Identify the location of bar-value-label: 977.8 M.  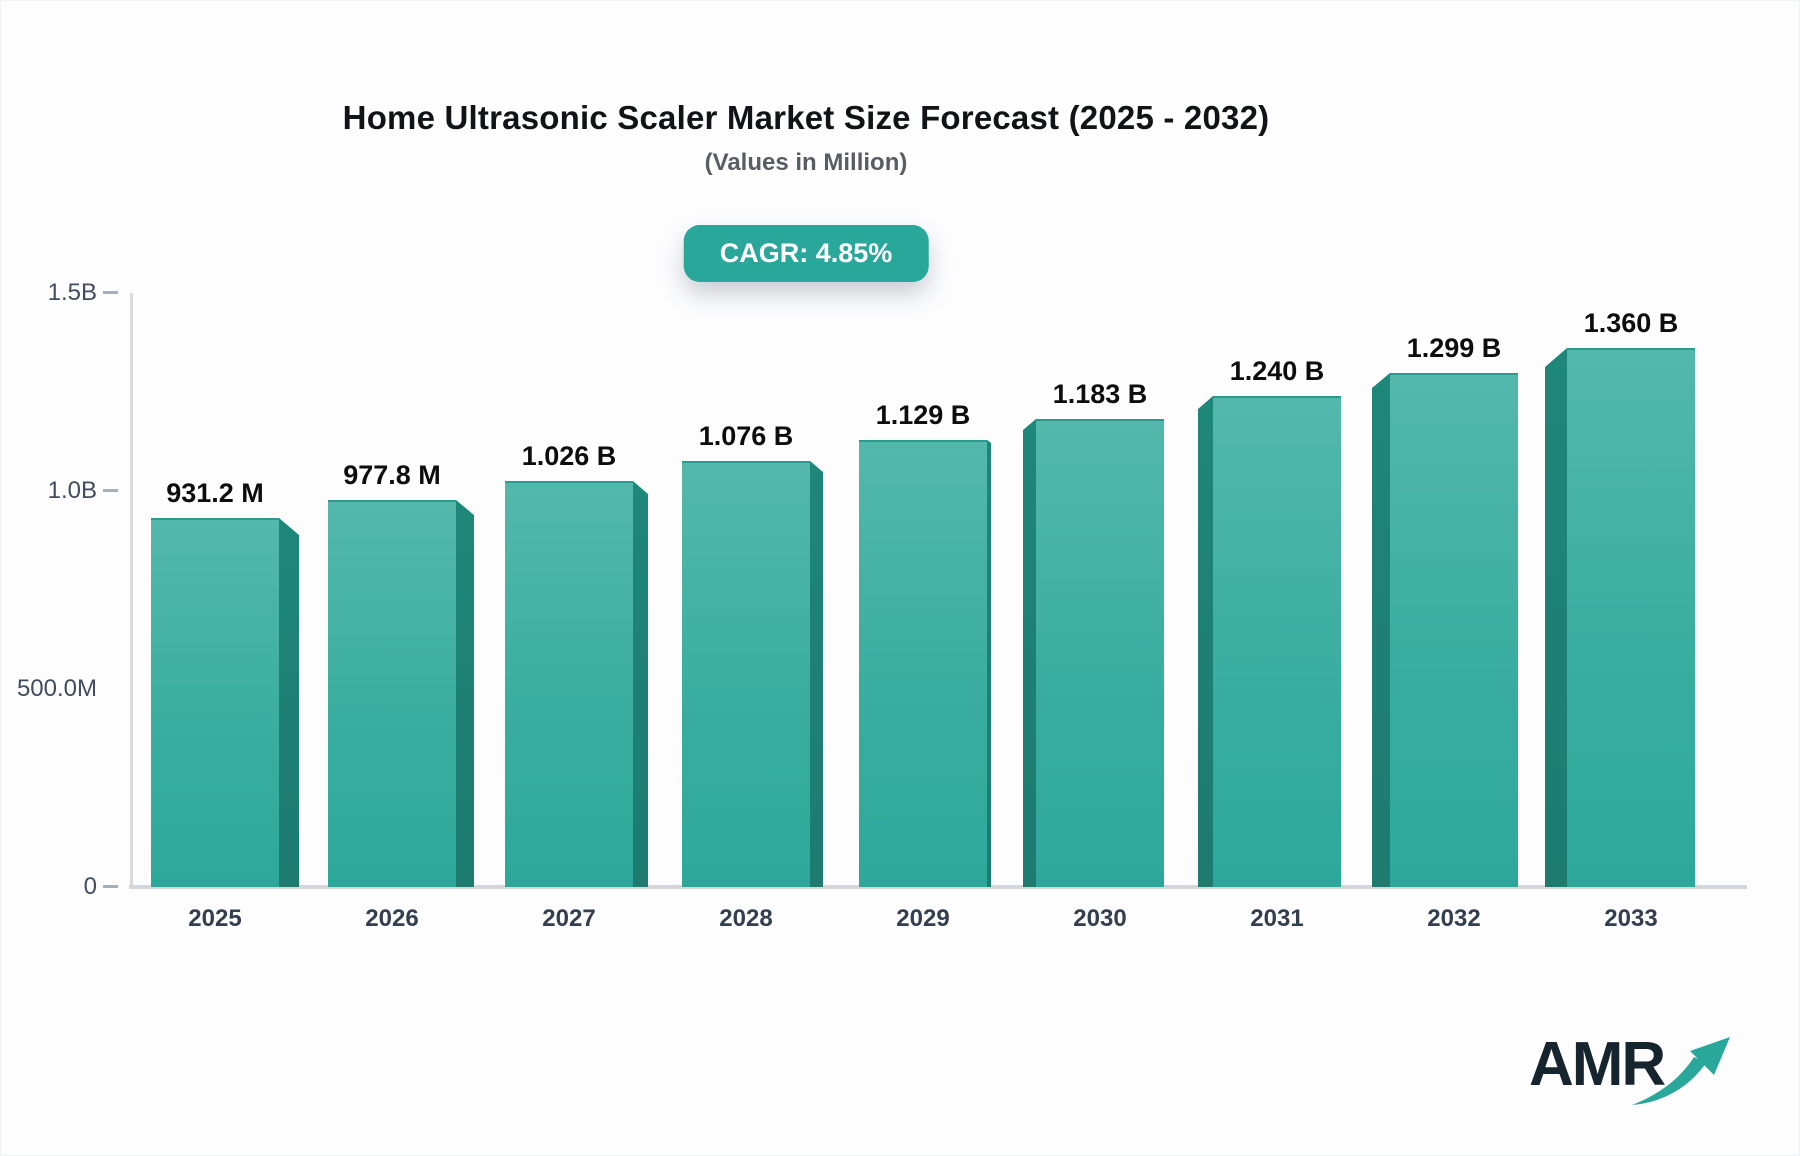
(392, 475).